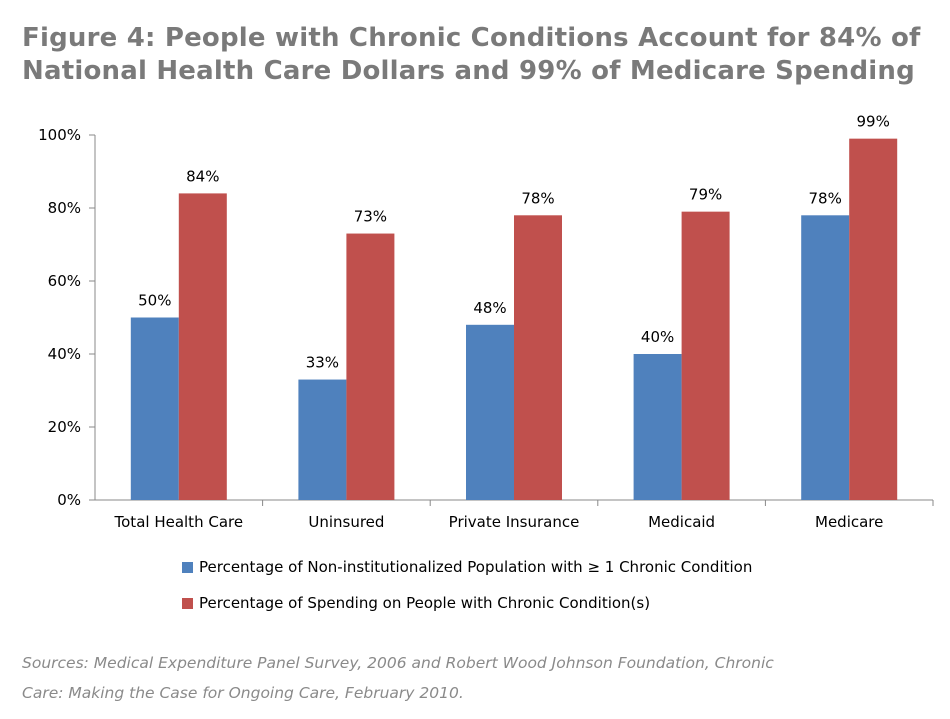 The height and width of the screenshot is (719, 950). What do you see at coordinates (202, 176) in the screenshot?
I see `data-label: 84%` at bounding box center [202, 176].